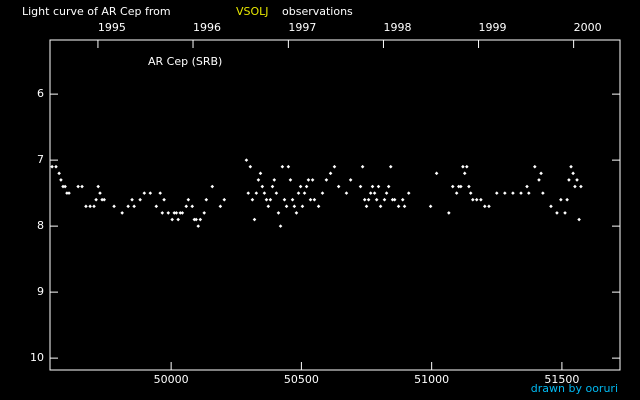 This screenshot has width=640, height=400. What do you see at coordinates (493, 27) in the screenshot?
I see `x2-tick-label: 1999` at bounding box center [493, 27].